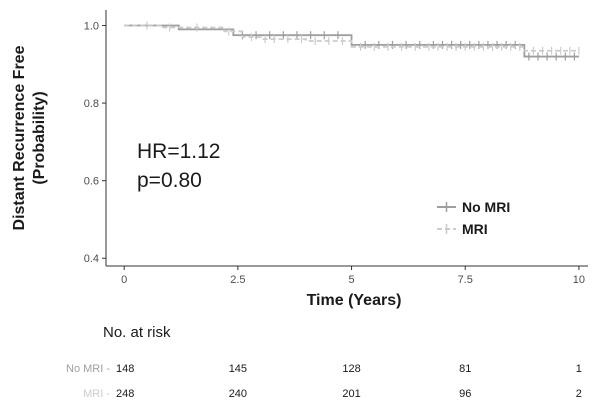 The height and width of the screenshot is (402, 593). Describe the element at coordinates (96, 394) in the screenshot. I see `risk-row-label: MRI -` at that location.